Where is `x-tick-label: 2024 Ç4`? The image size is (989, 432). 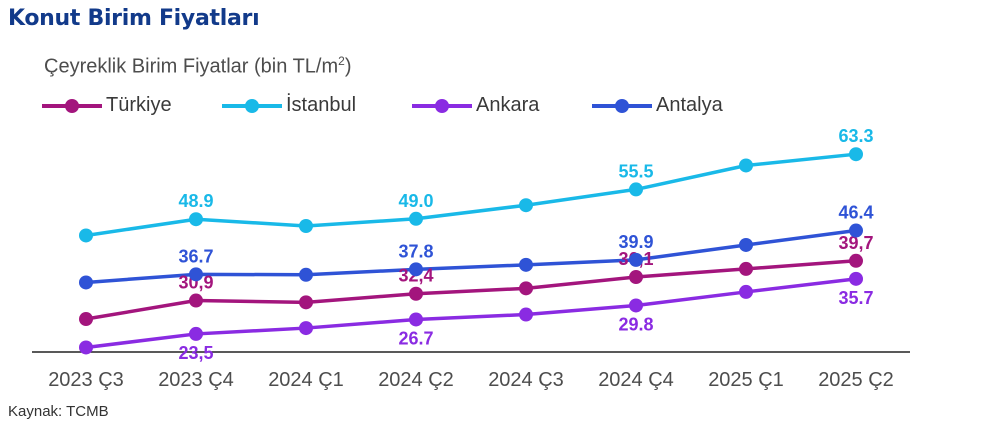
x-tick-label: 2024 Ç4 is located at coordinates (636, 380).